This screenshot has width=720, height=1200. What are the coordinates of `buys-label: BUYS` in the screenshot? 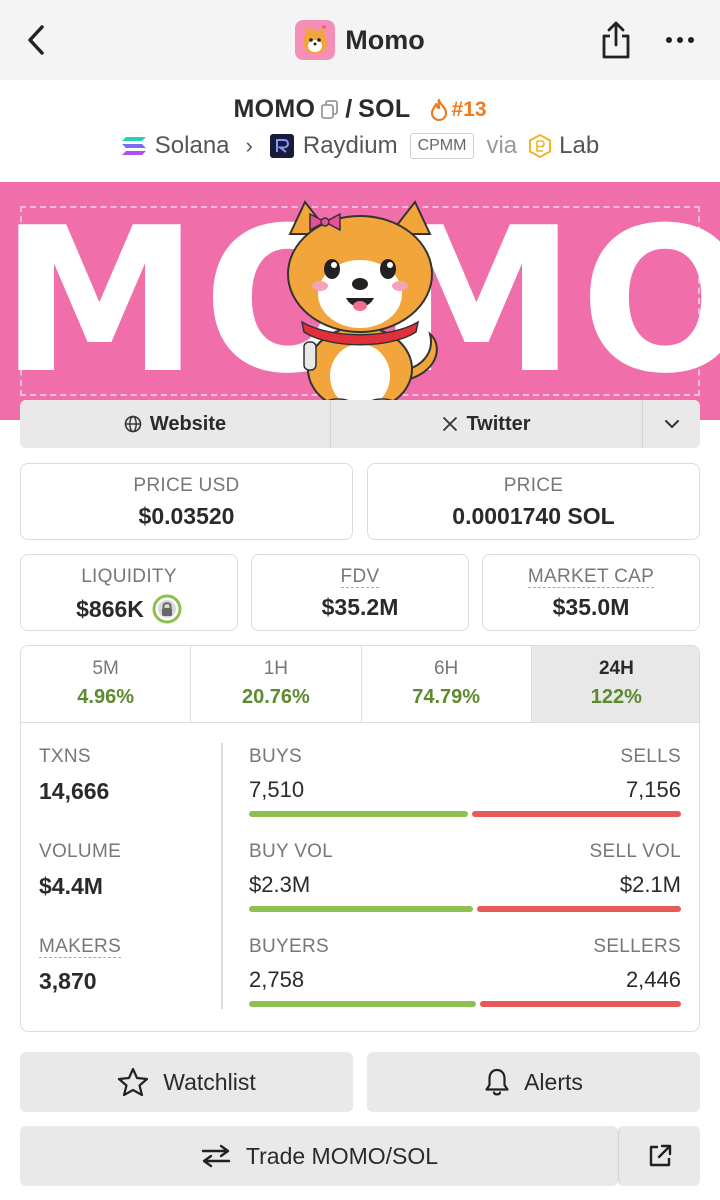 It's located at (275, 756).